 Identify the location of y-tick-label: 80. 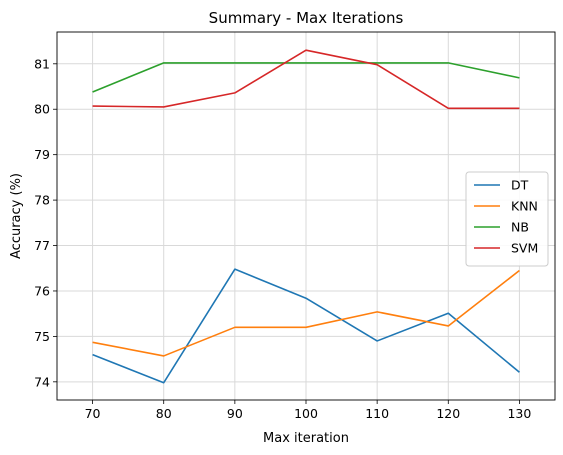
(42, 109).